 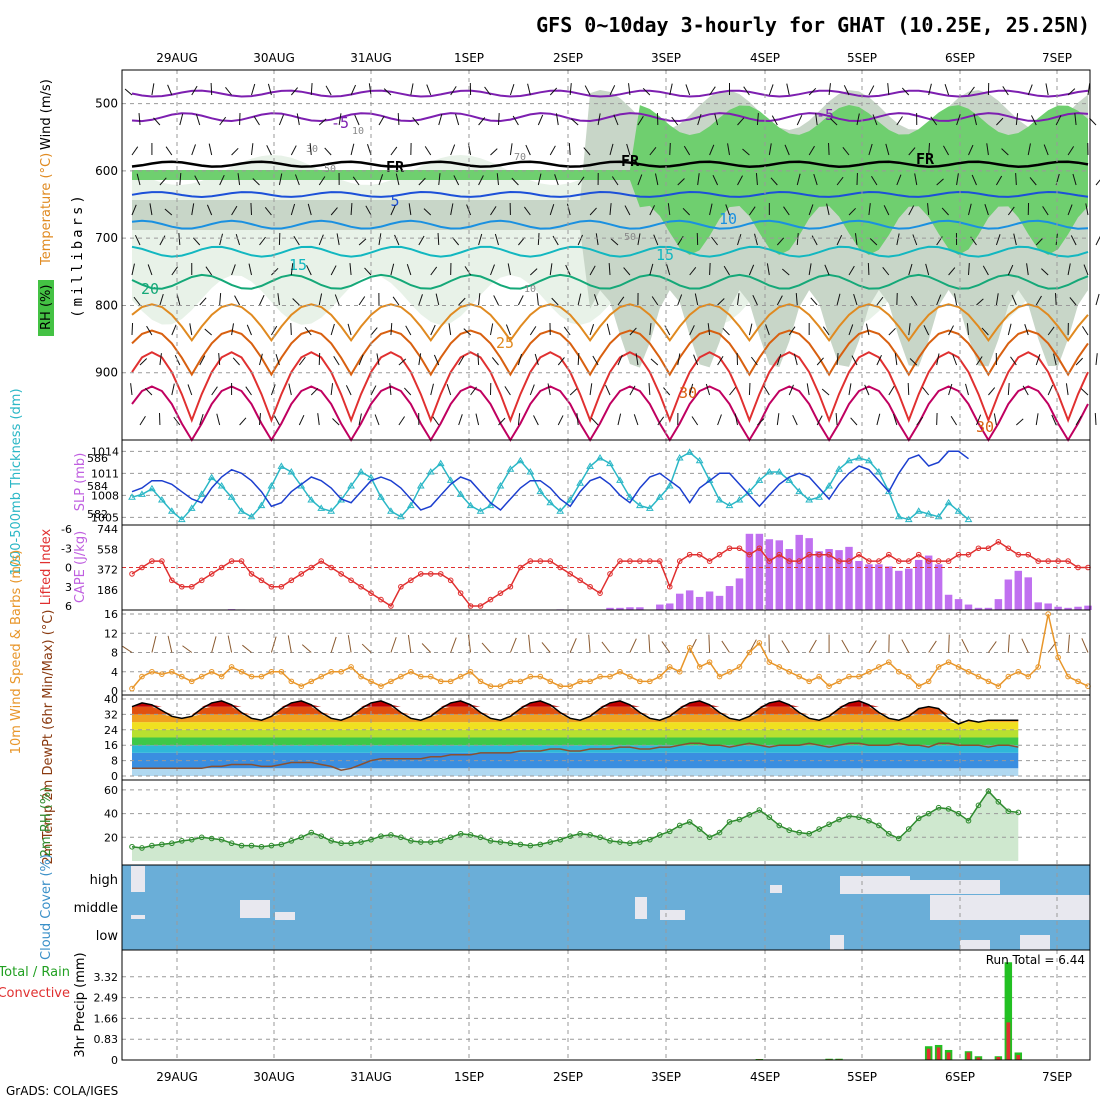 What do you see at coordinates (150, 289) in the screenshot?
I see `isotherm-label: 20` at bounding box center [150, 289].